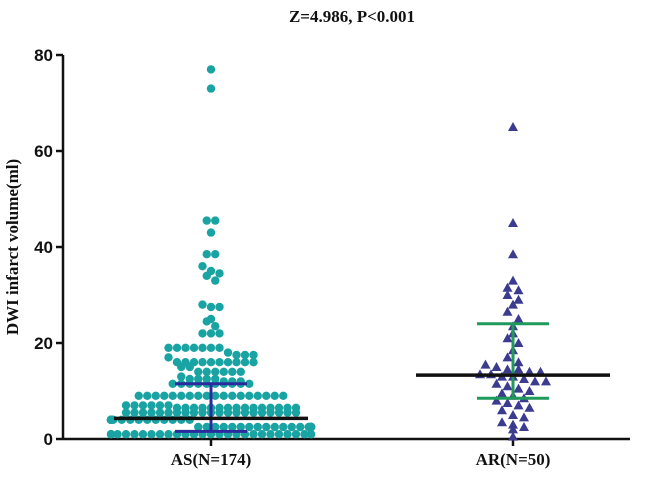 This screenshot has width=650, height=478. What do you see at coordinates (43, 343) in the screenshot?
I see `y-tick-label: 20` at bounding box center [43, 343].